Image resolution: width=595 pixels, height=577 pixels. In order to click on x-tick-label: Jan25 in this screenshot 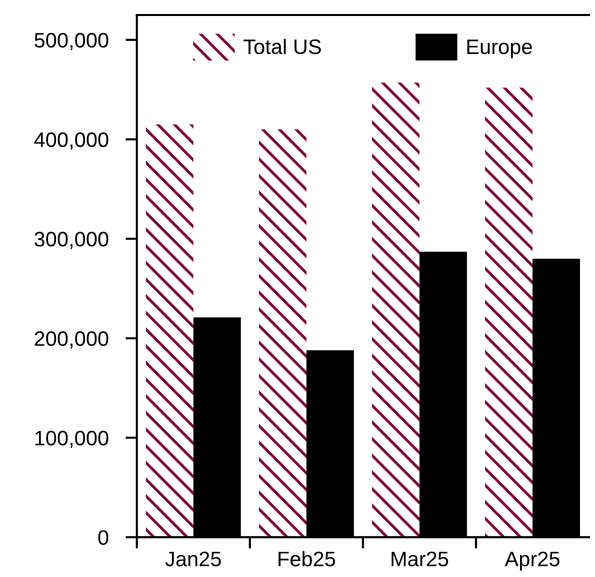, I will do `click(193, 559)`.